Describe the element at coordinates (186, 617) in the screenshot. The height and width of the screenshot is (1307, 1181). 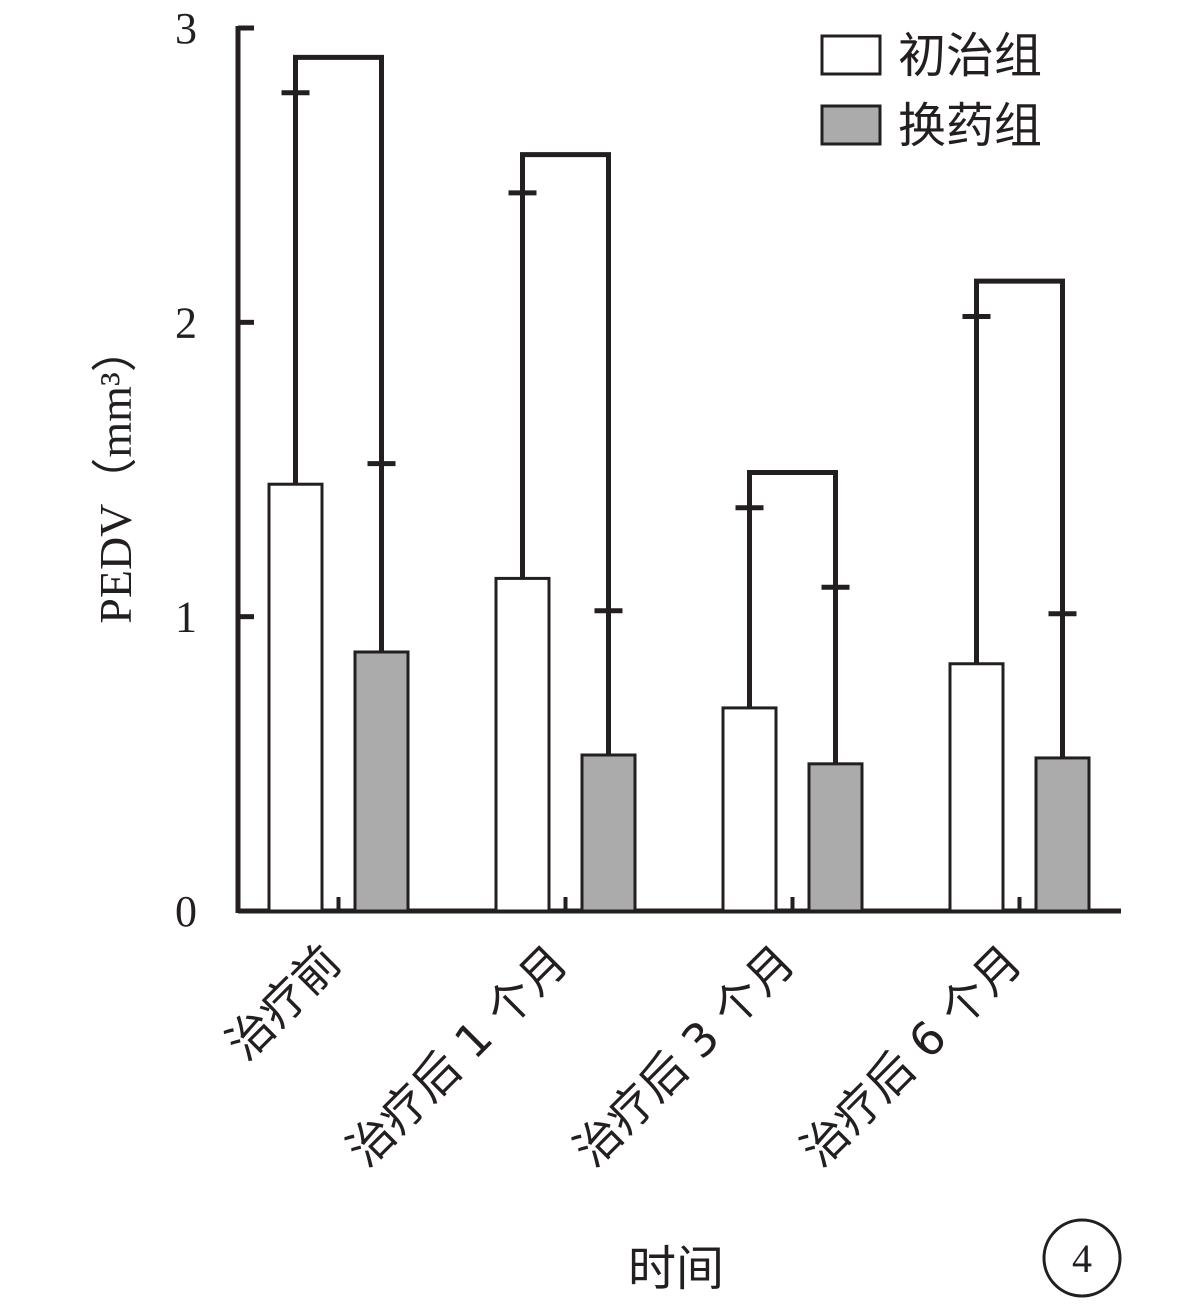
I see `y-tick-label: 1` at that location.